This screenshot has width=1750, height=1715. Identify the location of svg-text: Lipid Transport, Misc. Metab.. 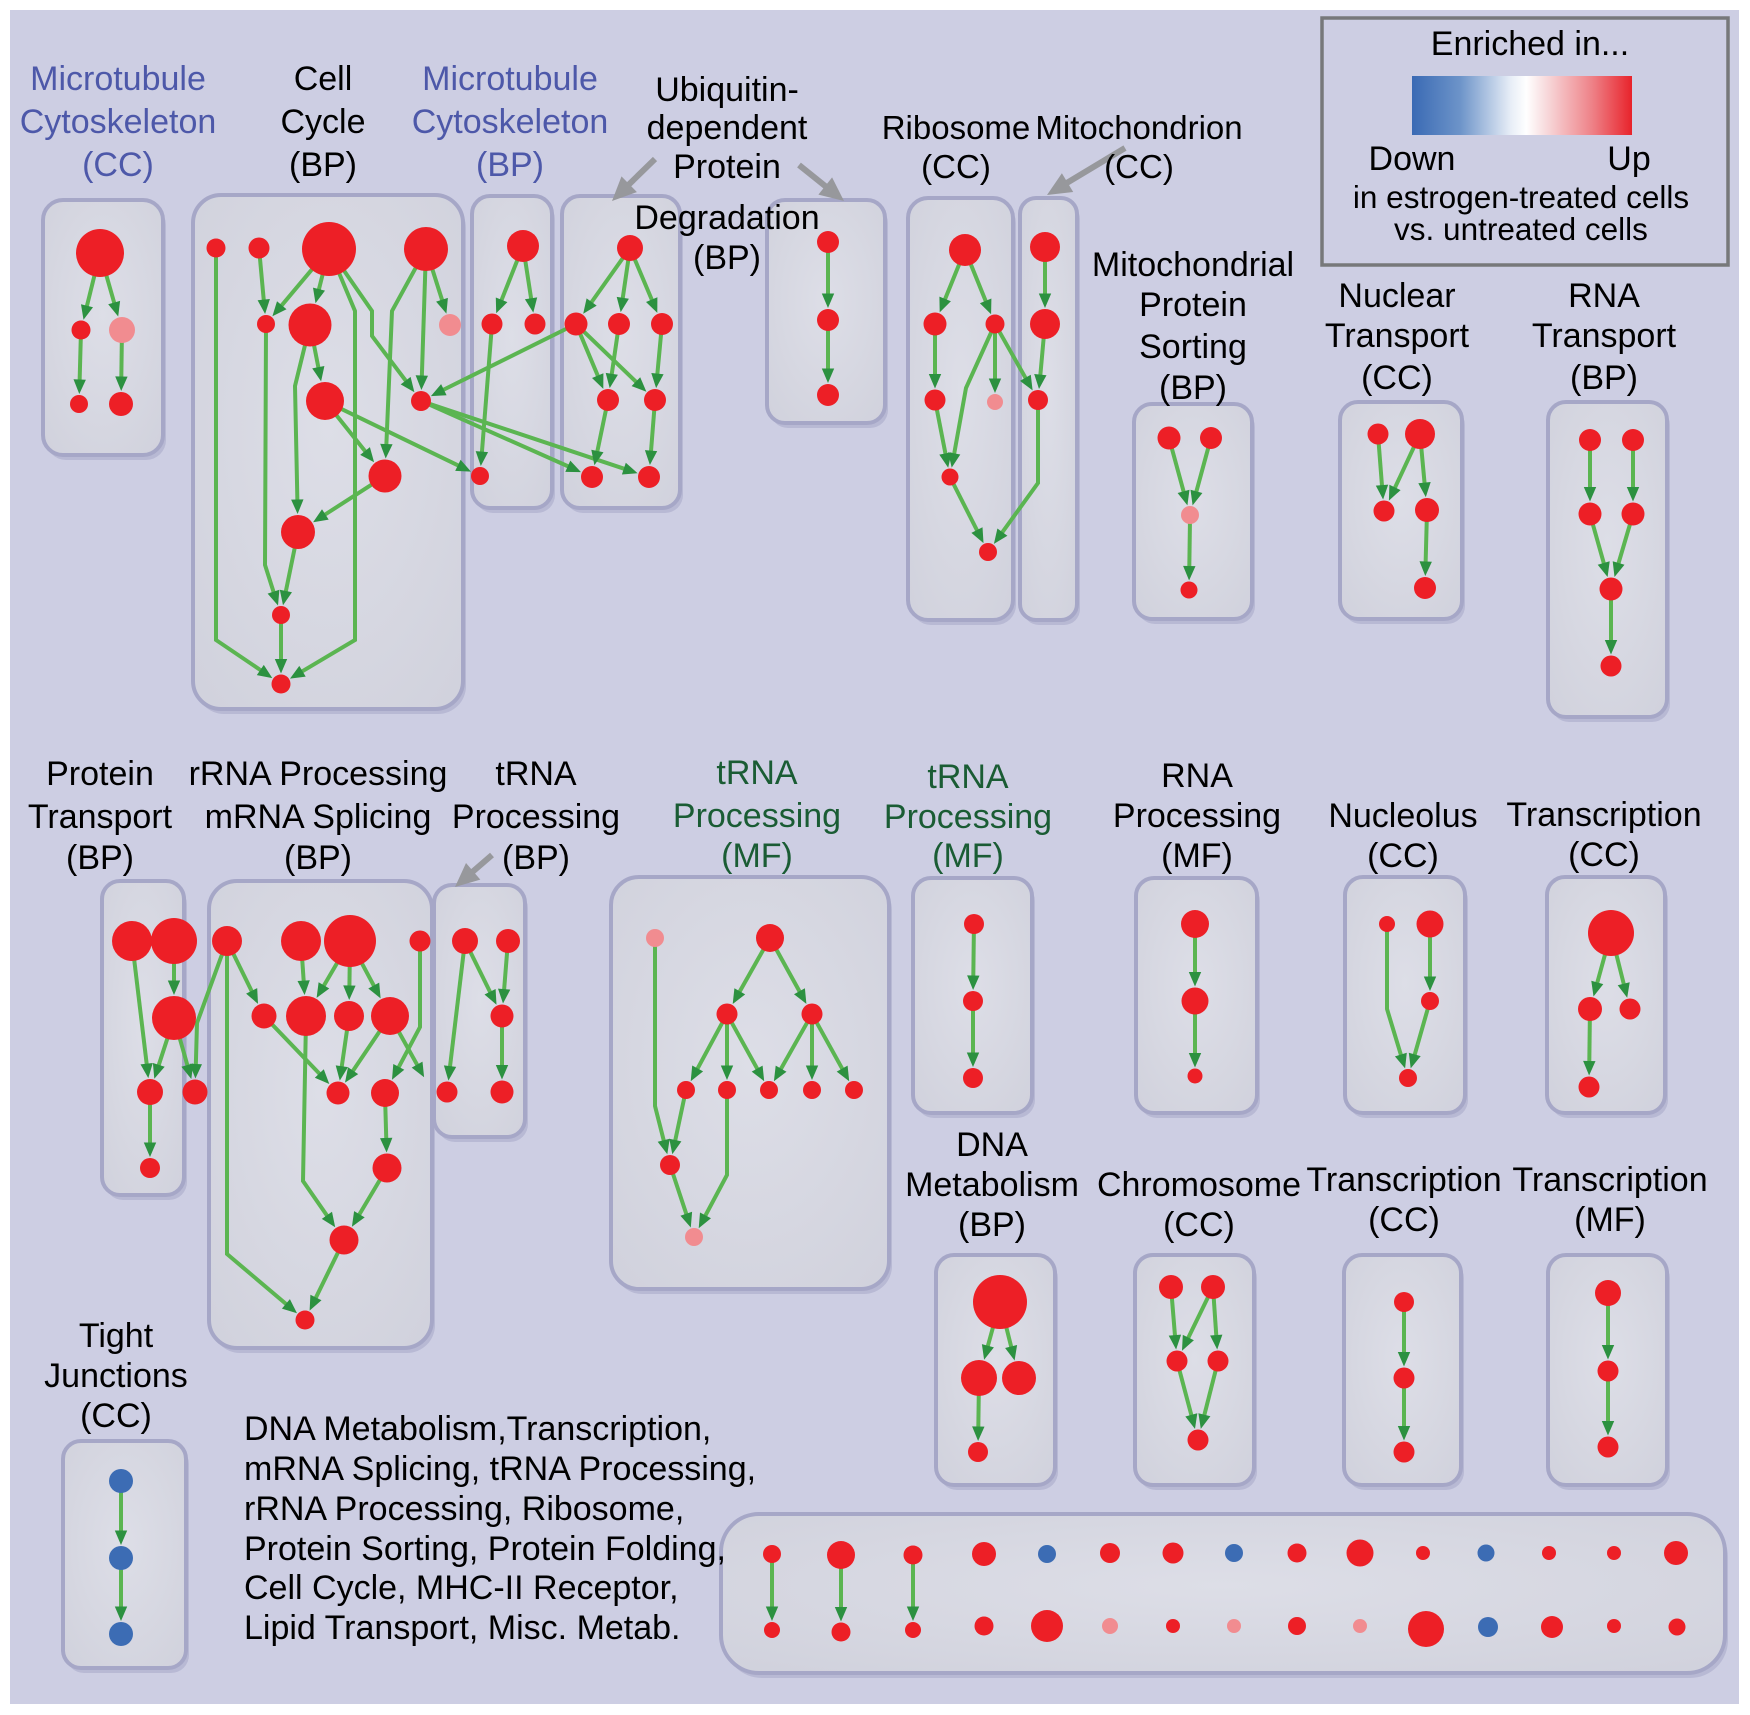
(462, 1628).